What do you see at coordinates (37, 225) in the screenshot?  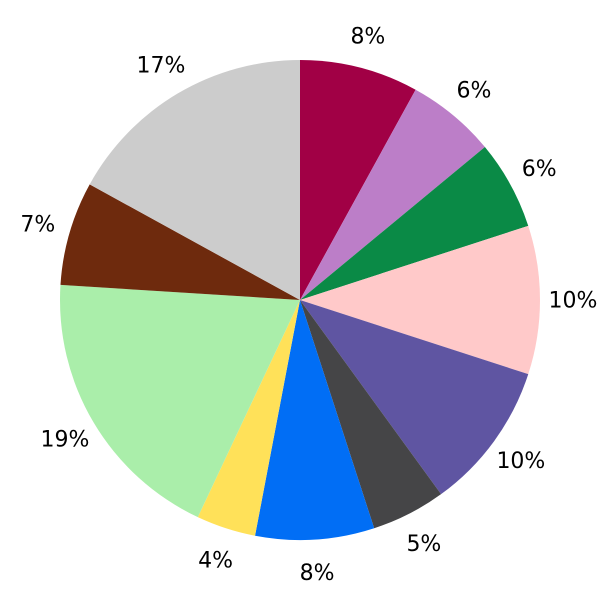 I see `slice-label-10: 7%` at bounding box center [37, 225].